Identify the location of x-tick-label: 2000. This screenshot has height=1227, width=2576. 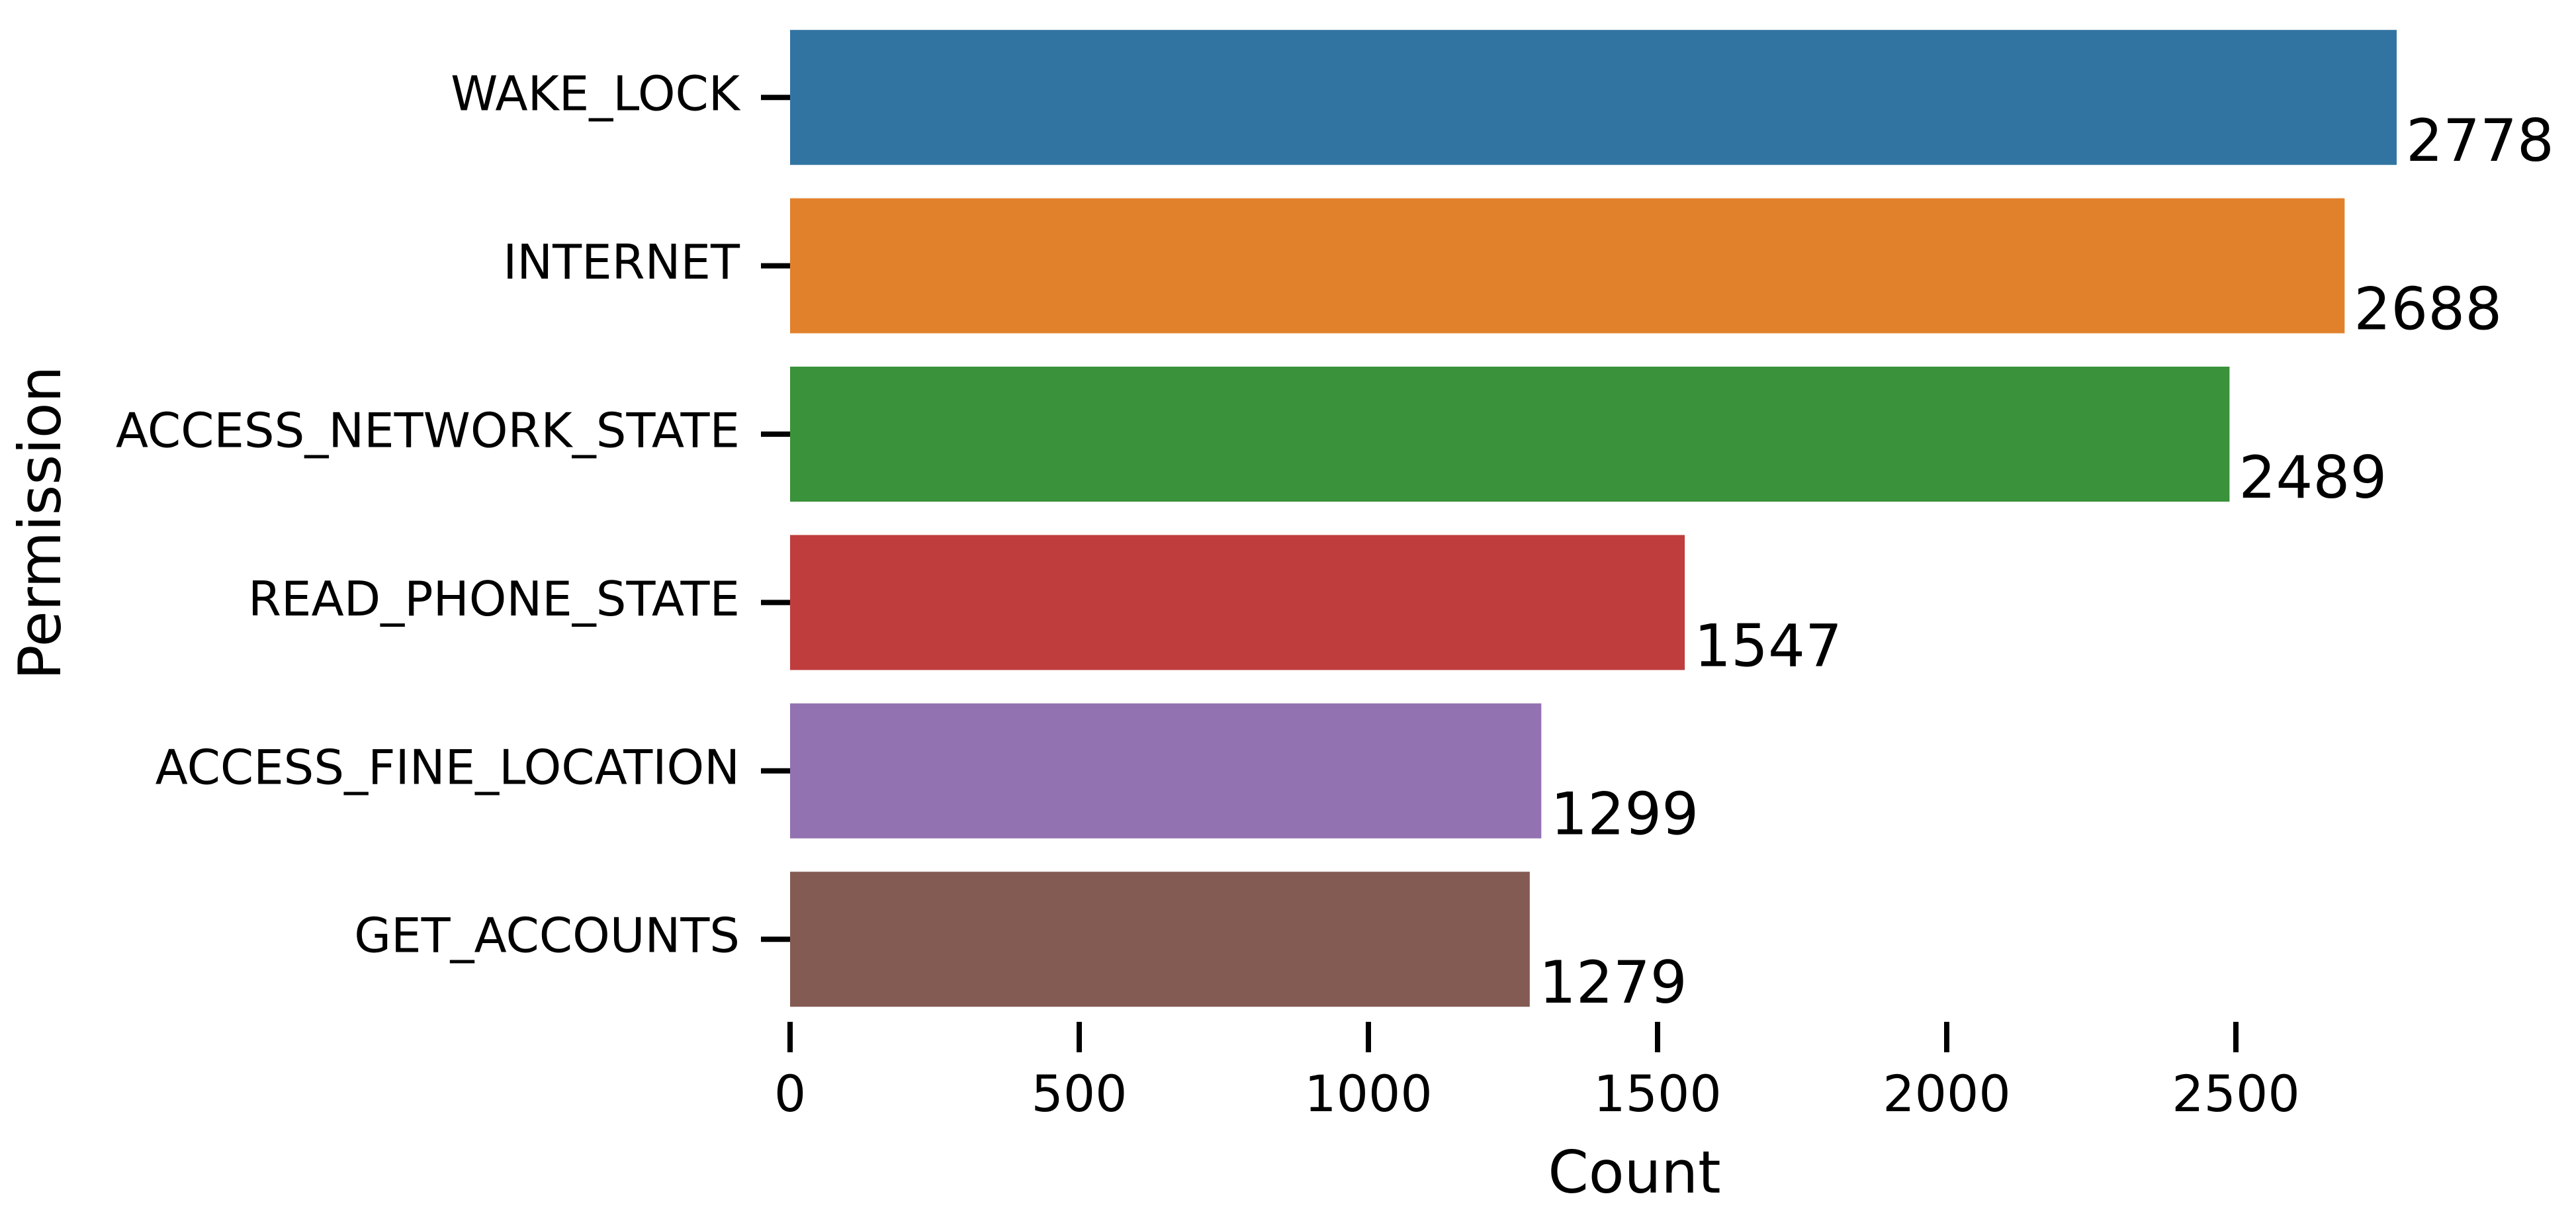
(1946, 1093).